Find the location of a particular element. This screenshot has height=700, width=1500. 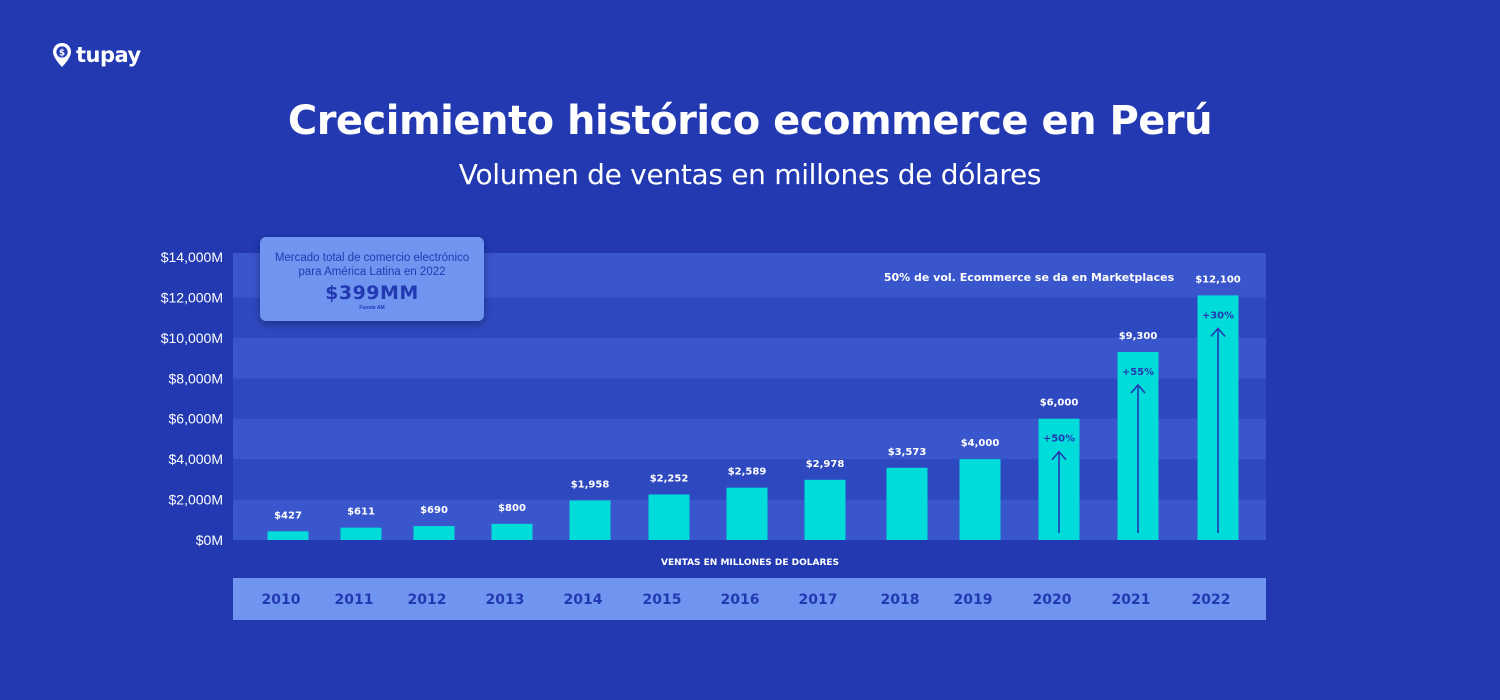

y-tick-label: $10,000M is located at coordinates (192, 338).